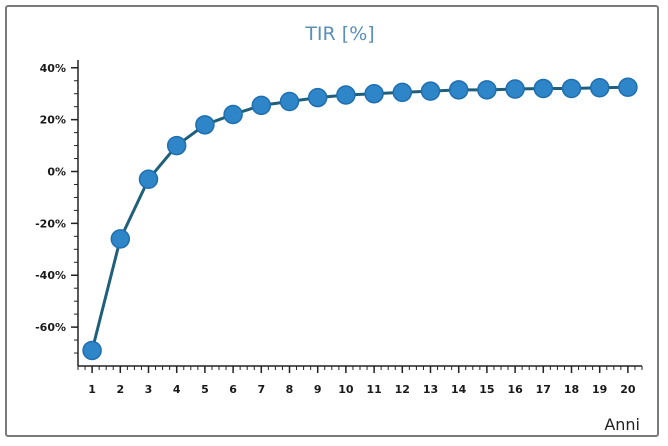 The image size is (668, 446). I want to click on x-tick-label: 16, so click(515, 389).